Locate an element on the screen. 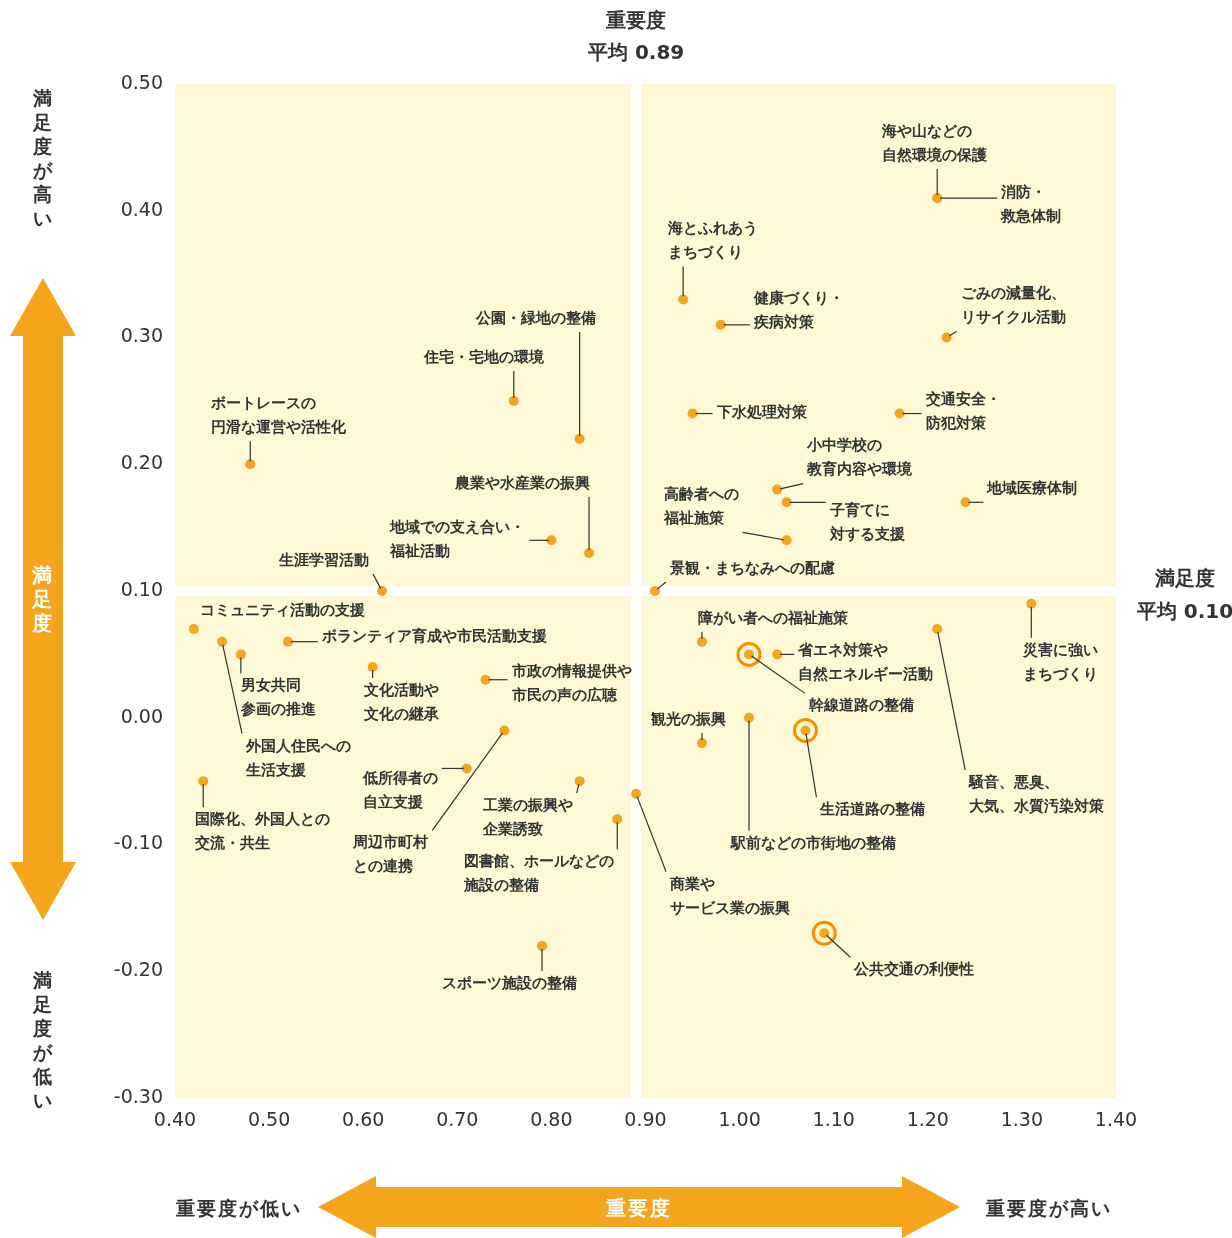 The height and width of the screenshot is (1238, 1232). x-tick-label: 1.00 is located at coordinates (739, 1119).